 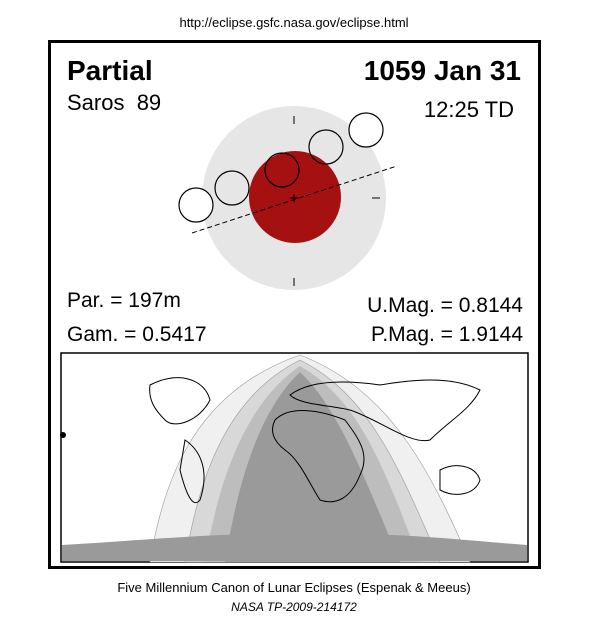 I want to click on umag: U.Mag. = 0.8144, so click(x=445, y=305).